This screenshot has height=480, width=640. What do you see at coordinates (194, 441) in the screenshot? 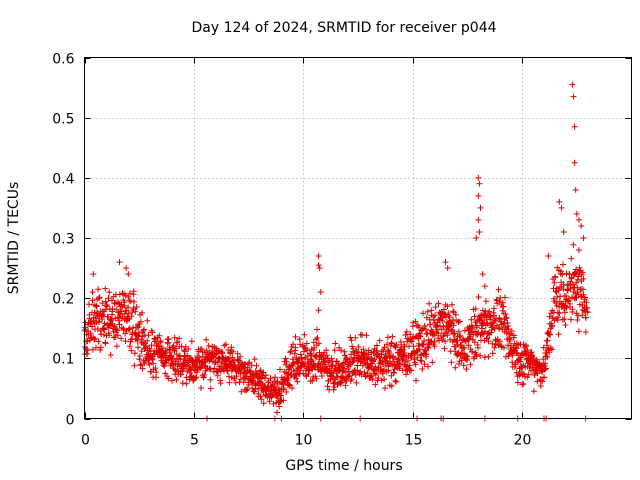
I see `x-tick-label: 5` at bounding box center [194, 441].